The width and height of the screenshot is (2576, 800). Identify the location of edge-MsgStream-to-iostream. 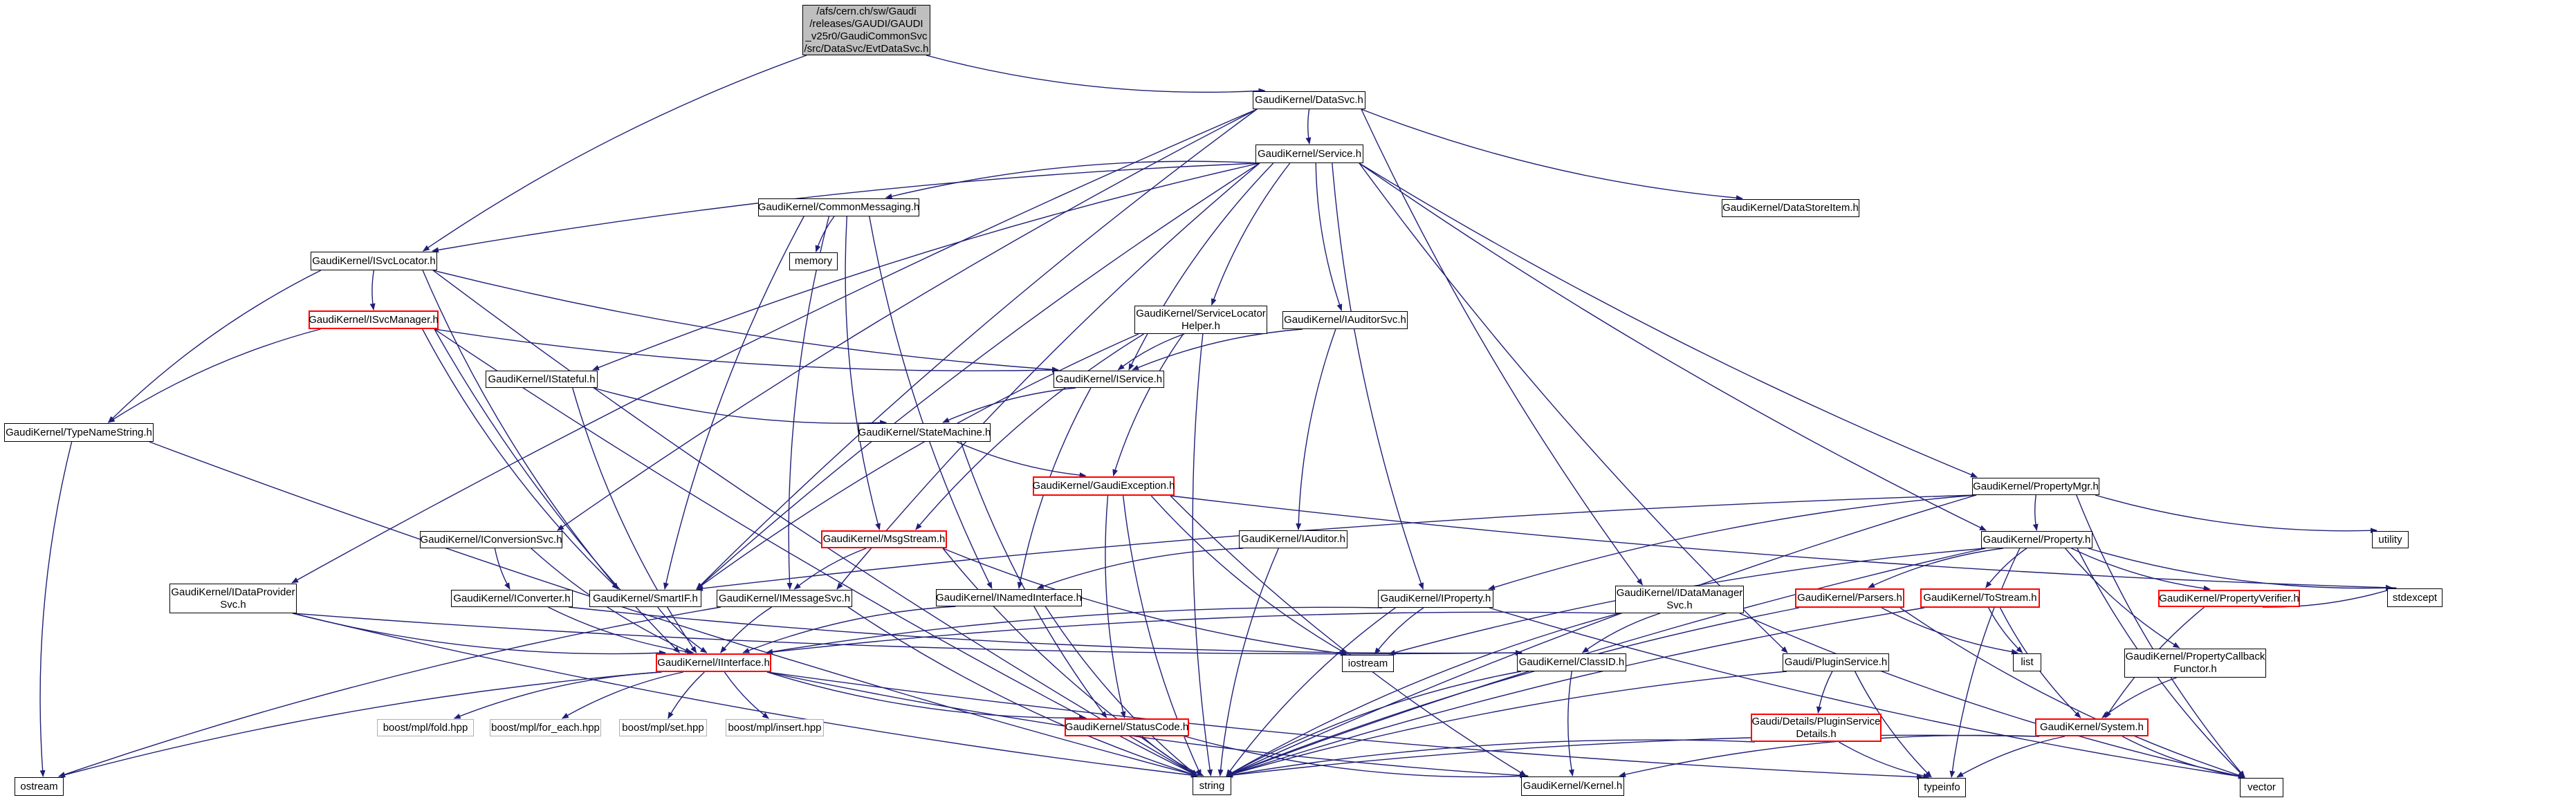
(1144, 602).